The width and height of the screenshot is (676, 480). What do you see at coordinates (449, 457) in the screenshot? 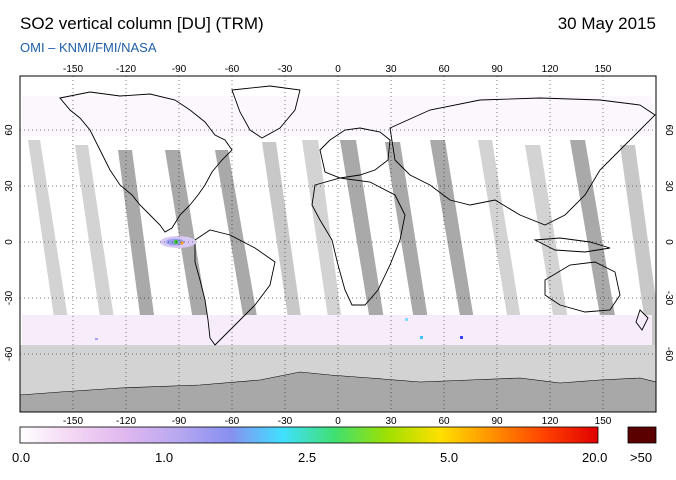
I see `colorbar-label-3: 5.0` at bounding box center [449, 457].